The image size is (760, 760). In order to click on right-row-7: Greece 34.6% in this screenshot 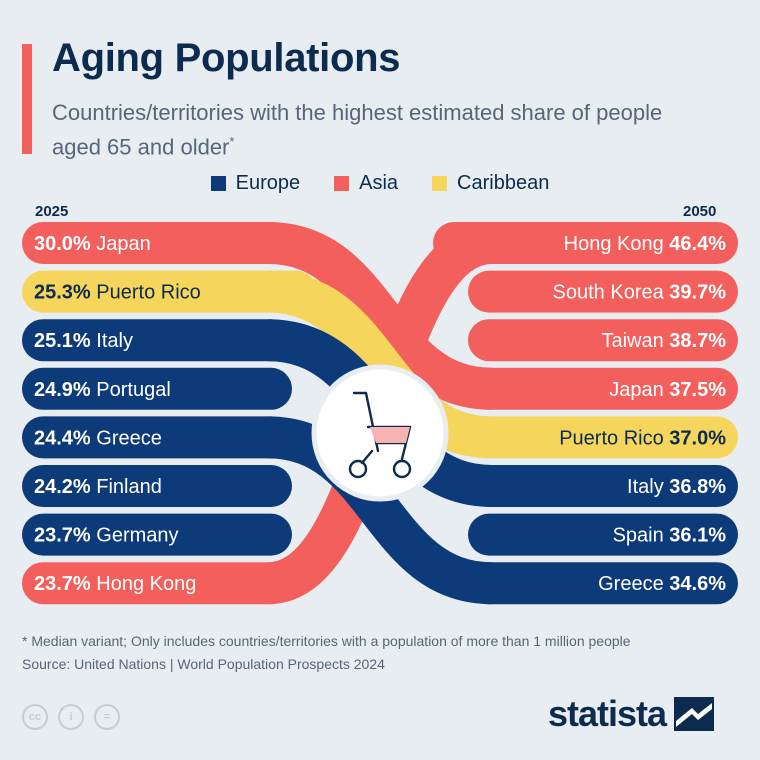, I will do `click(603, 583)`.